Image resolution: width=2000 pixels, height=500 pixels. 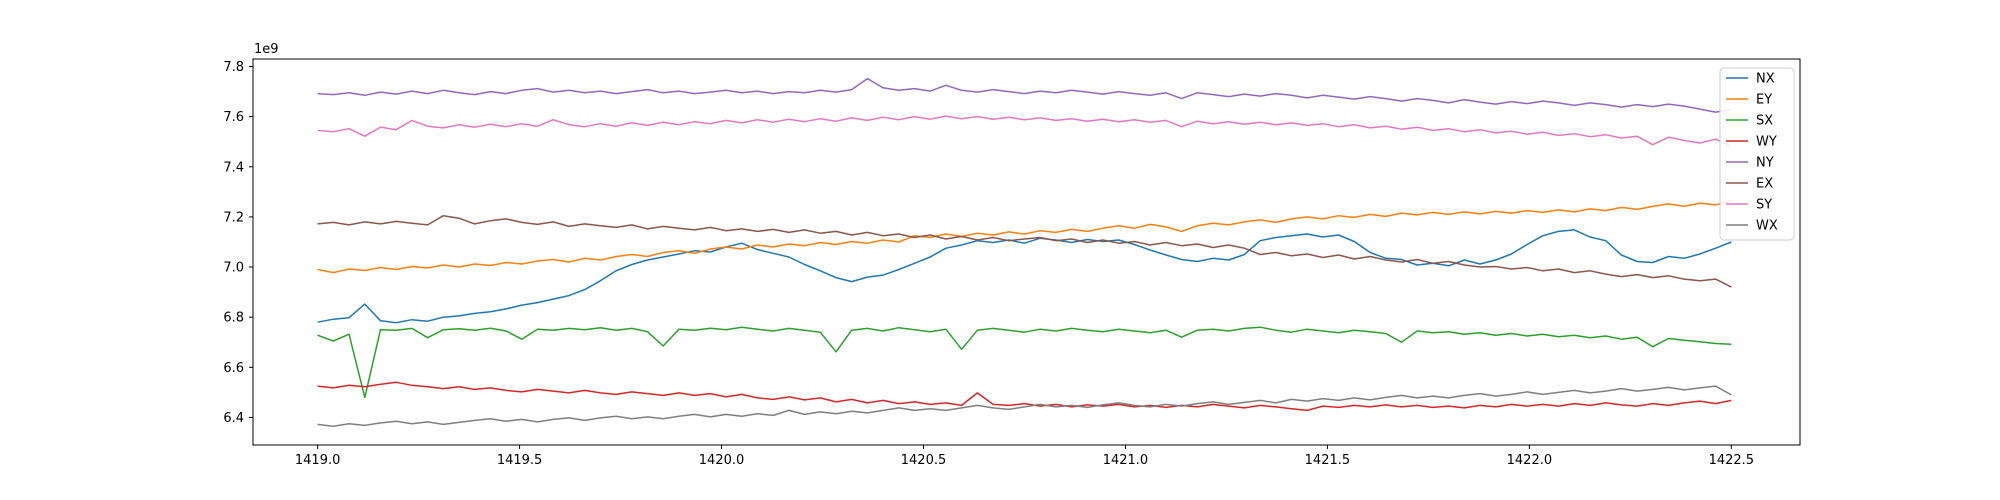 What do you see at coordinates (1024, 131) in the screenshot?
I see `series-line-SY` at bounding box center [1024, 131].